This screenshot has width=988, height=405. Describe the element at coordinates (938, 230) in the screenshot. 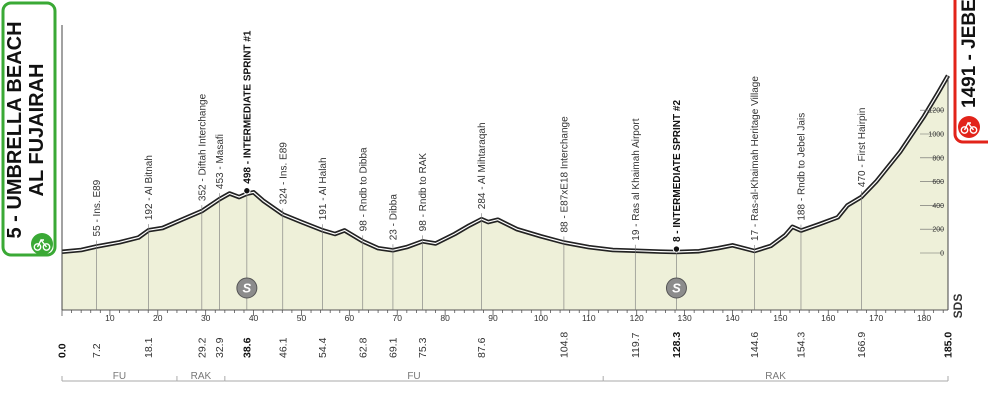

I see `altitude-tick-label: 200` at that location.